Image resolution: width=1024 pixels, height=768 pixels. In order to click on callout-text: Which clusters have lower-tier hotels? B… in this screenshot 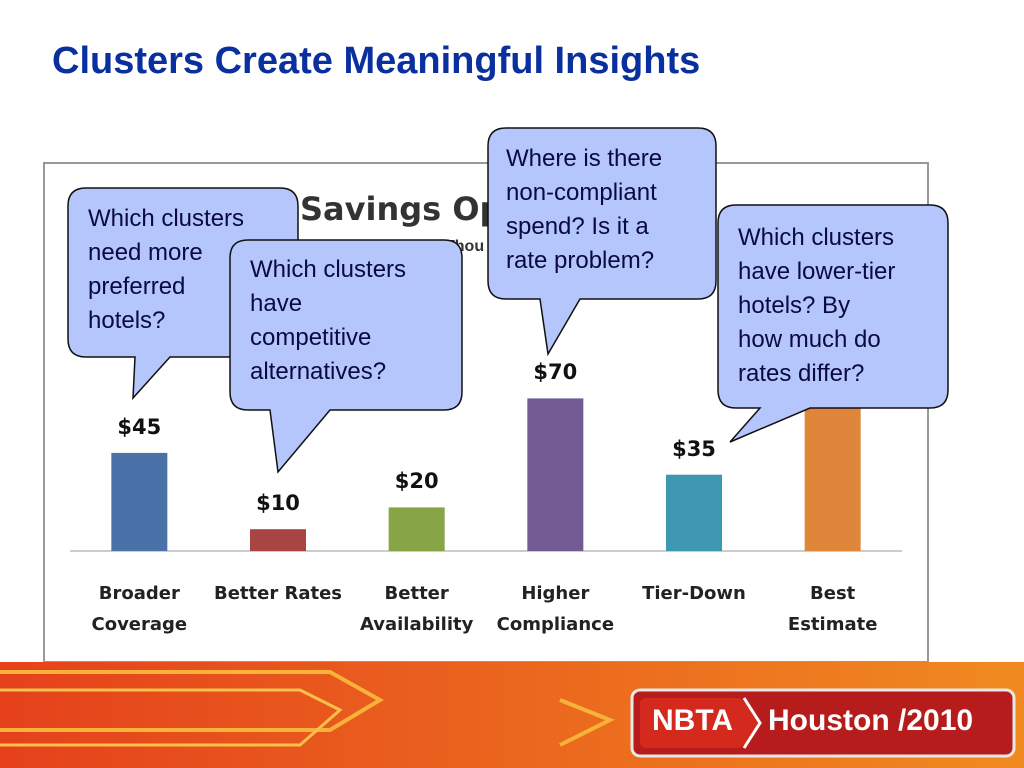, I will do `click(817, 305)`.